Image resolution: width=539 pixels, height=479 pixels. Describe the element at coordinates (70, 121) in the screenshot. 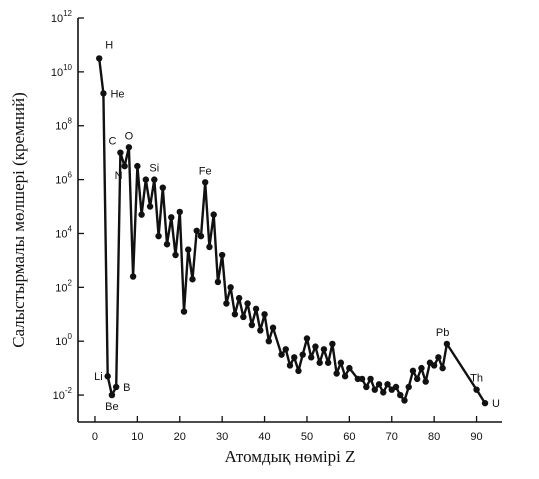

I see `y-tick-exponent: 8` at that location.